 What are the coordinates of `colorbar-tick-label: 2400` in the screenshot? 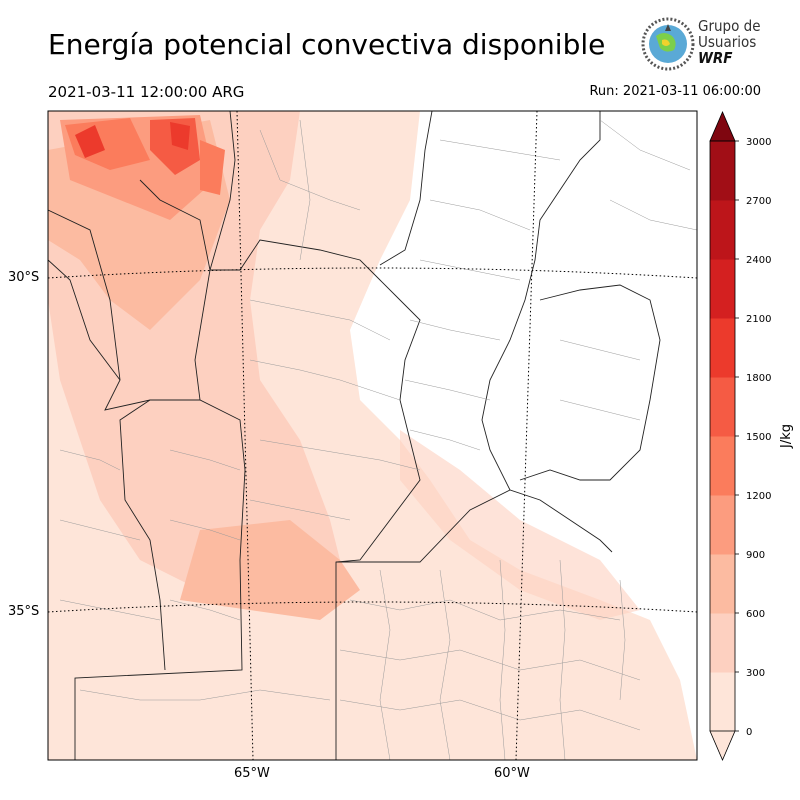 It's located at (758, 260).